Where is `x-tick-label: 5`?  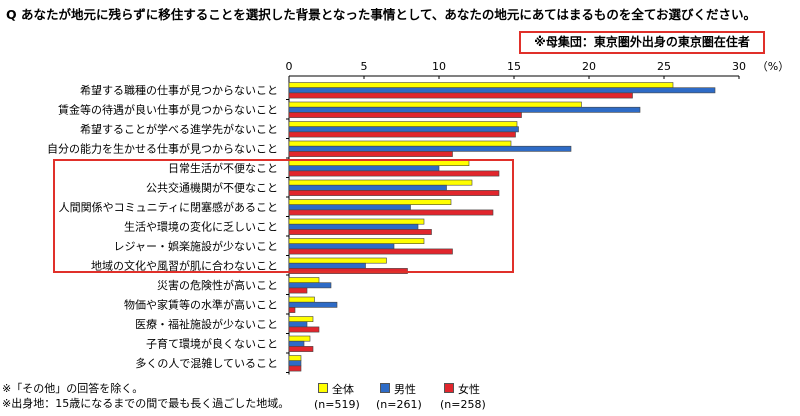 x-tick-label: 5 is located at coordinates (364, 66).